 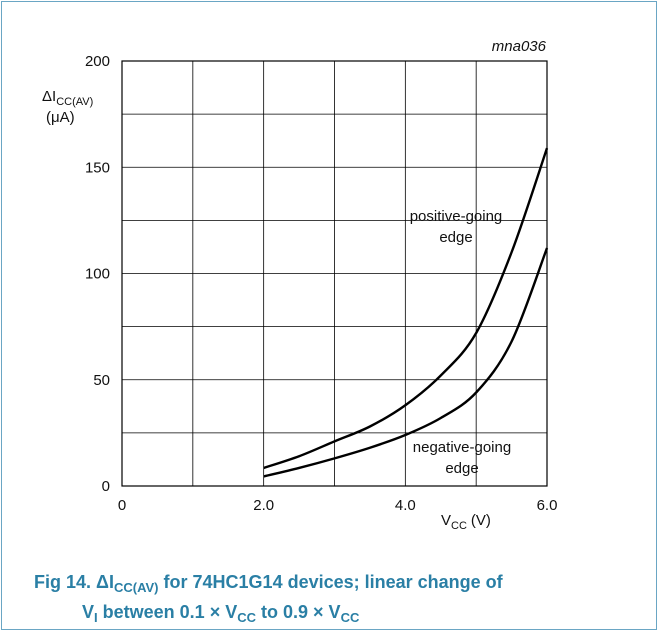 I want to click on series-label-positive-line2: edge, so click(x=455, y=237).